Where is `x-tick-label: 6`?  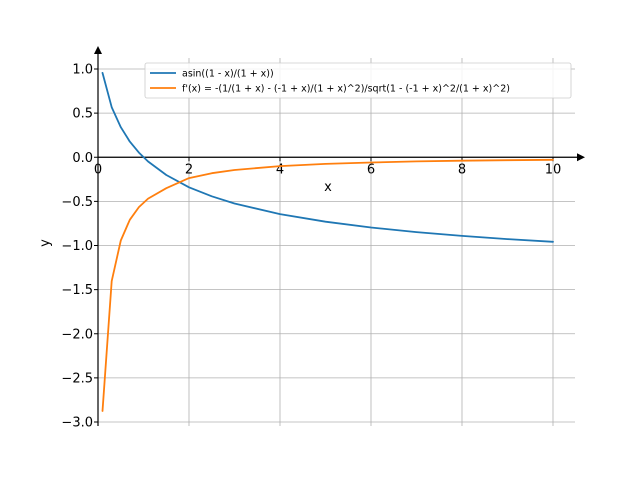
x-tick-label: 6 is located at coordinates (371, 169).